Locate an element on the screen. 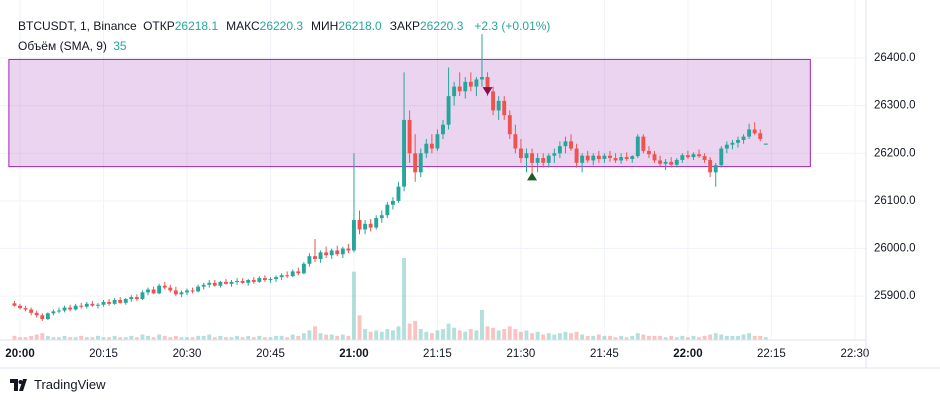 The width and height of the screenshot is (940, 404). brand: TradingView is located at coordinates (58, 384).